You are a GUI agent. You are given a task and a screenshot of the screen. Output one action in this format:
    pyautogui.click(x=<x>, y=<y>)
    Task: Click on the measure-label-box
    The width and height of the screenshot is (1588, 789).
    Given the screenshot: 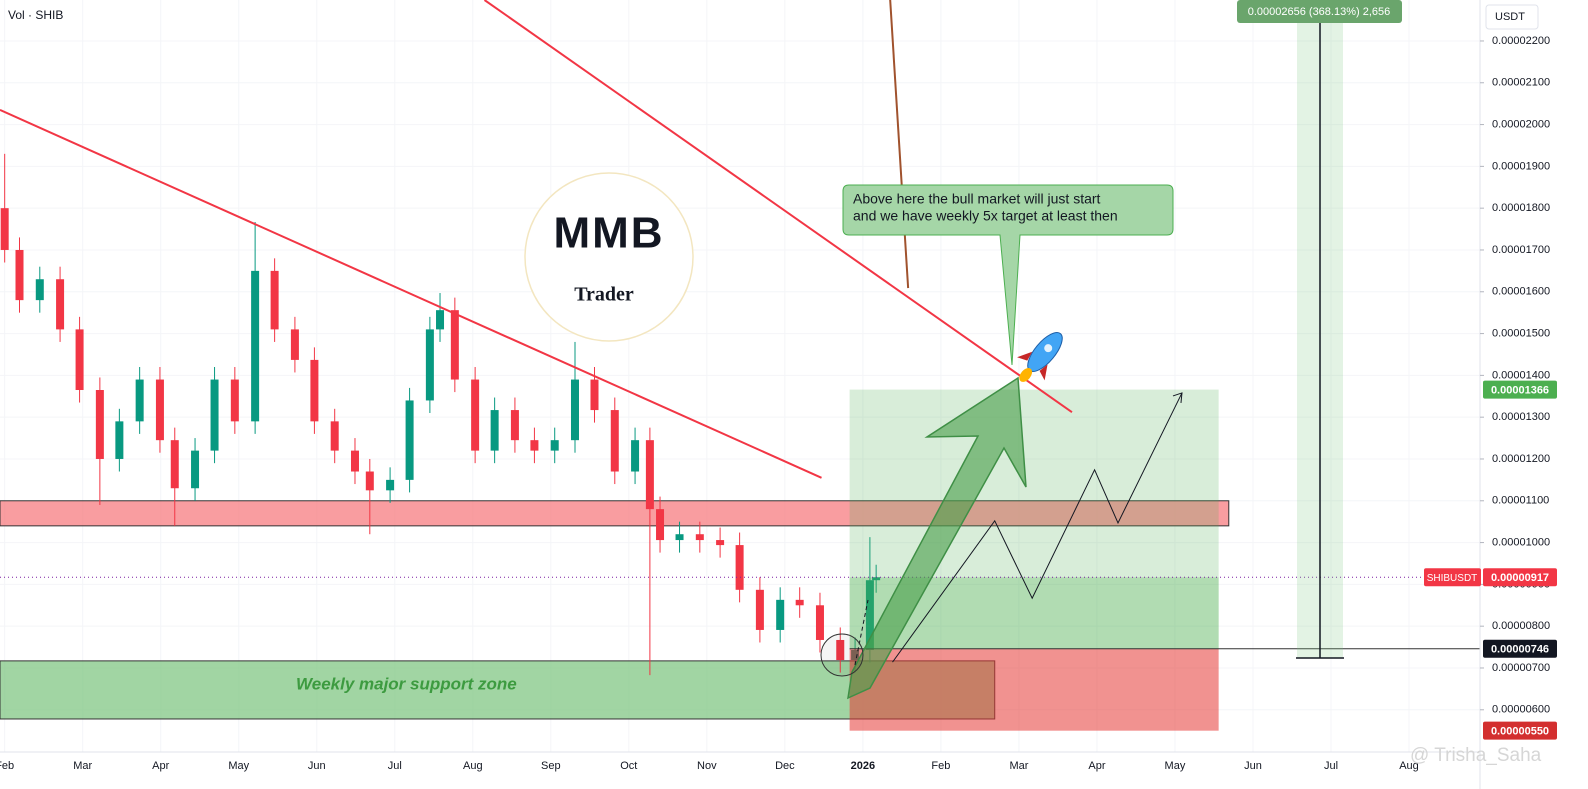 What is the action you would take?
    pyautogui.click(x=1319, y=11)
    